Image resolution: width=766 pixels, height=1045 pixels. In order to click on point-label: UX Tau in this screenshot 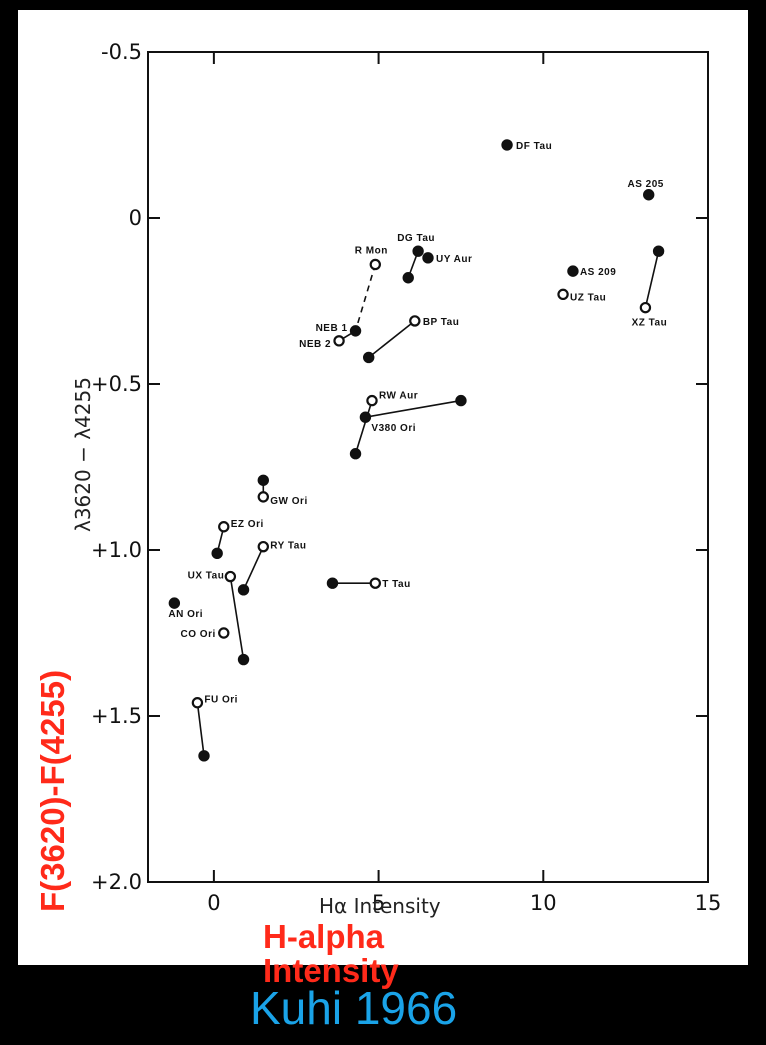, I will do `click(206, 576)`.